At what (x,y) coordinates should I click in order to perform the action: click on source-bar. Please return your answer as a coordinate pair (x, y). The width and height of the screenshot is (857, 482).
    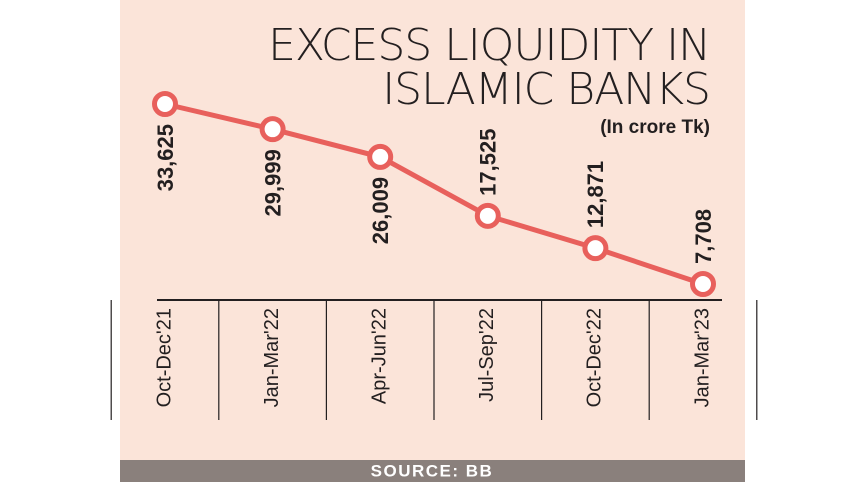
    Looking at the image, I should click on (432, 471).